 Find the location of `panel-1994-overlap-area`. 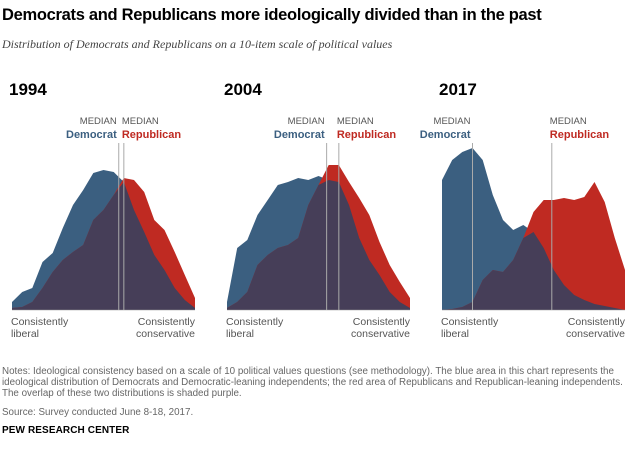

panel-1994-overlap-area is located at coordinates (103, 246).